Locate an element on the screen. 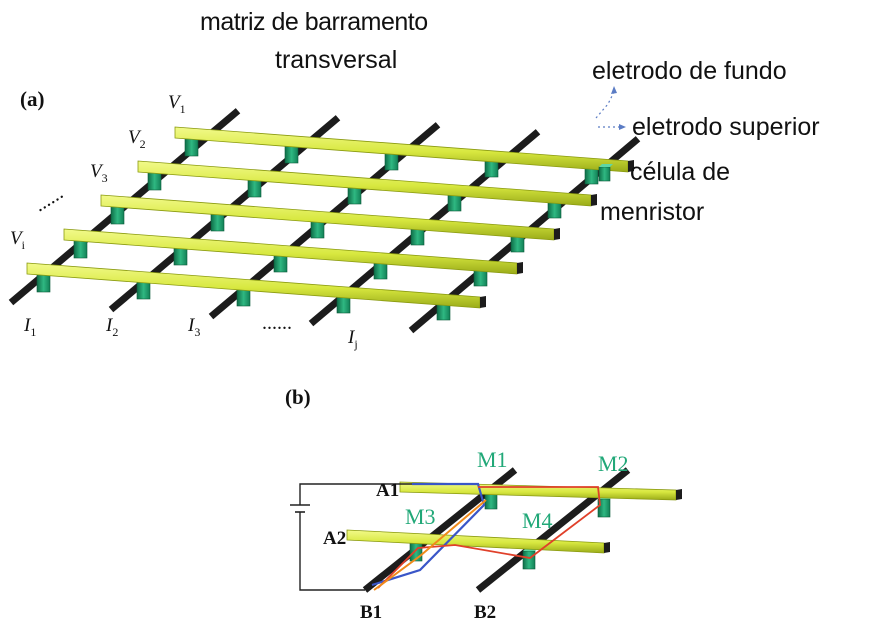 This screenshot has width=880, height=630. row-label-subscript: 1 is located at coordinates (182, 108).